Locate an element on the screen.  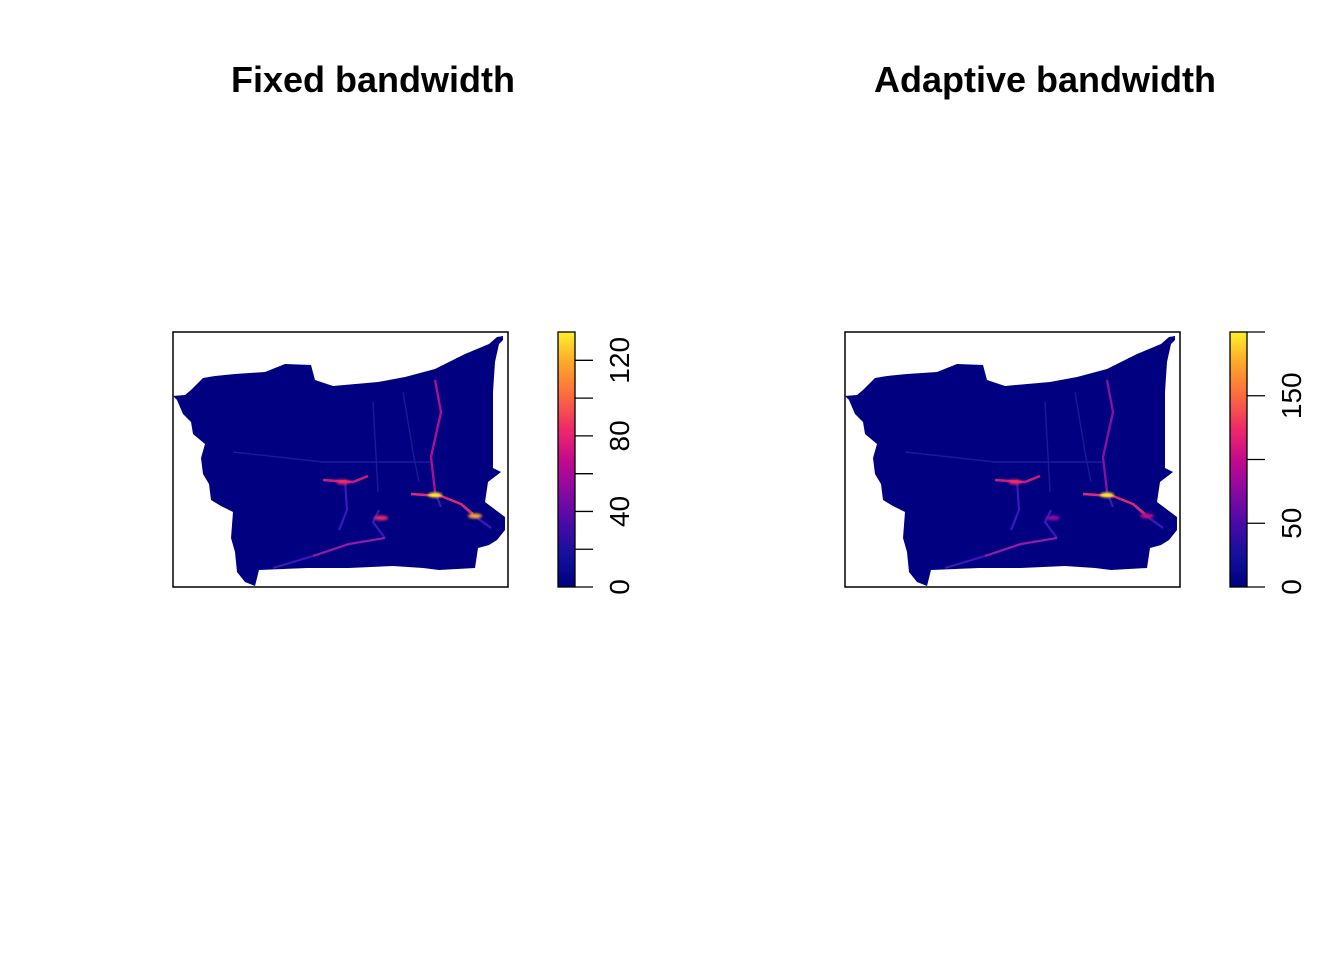
colorbar-tick-label: 50 is located at coordinates (1291, 523).